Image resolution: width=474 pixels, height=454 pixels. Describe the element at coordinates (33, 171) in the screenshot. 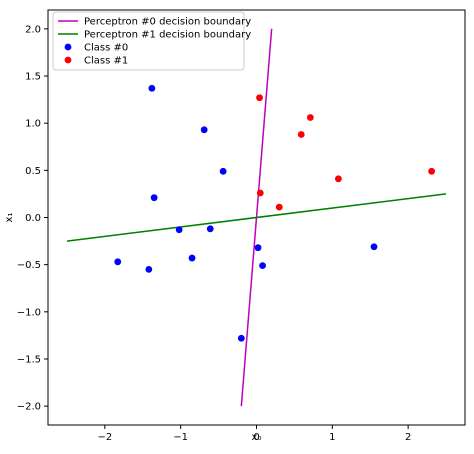

I see `y-tick-label: 0.5` at that location.